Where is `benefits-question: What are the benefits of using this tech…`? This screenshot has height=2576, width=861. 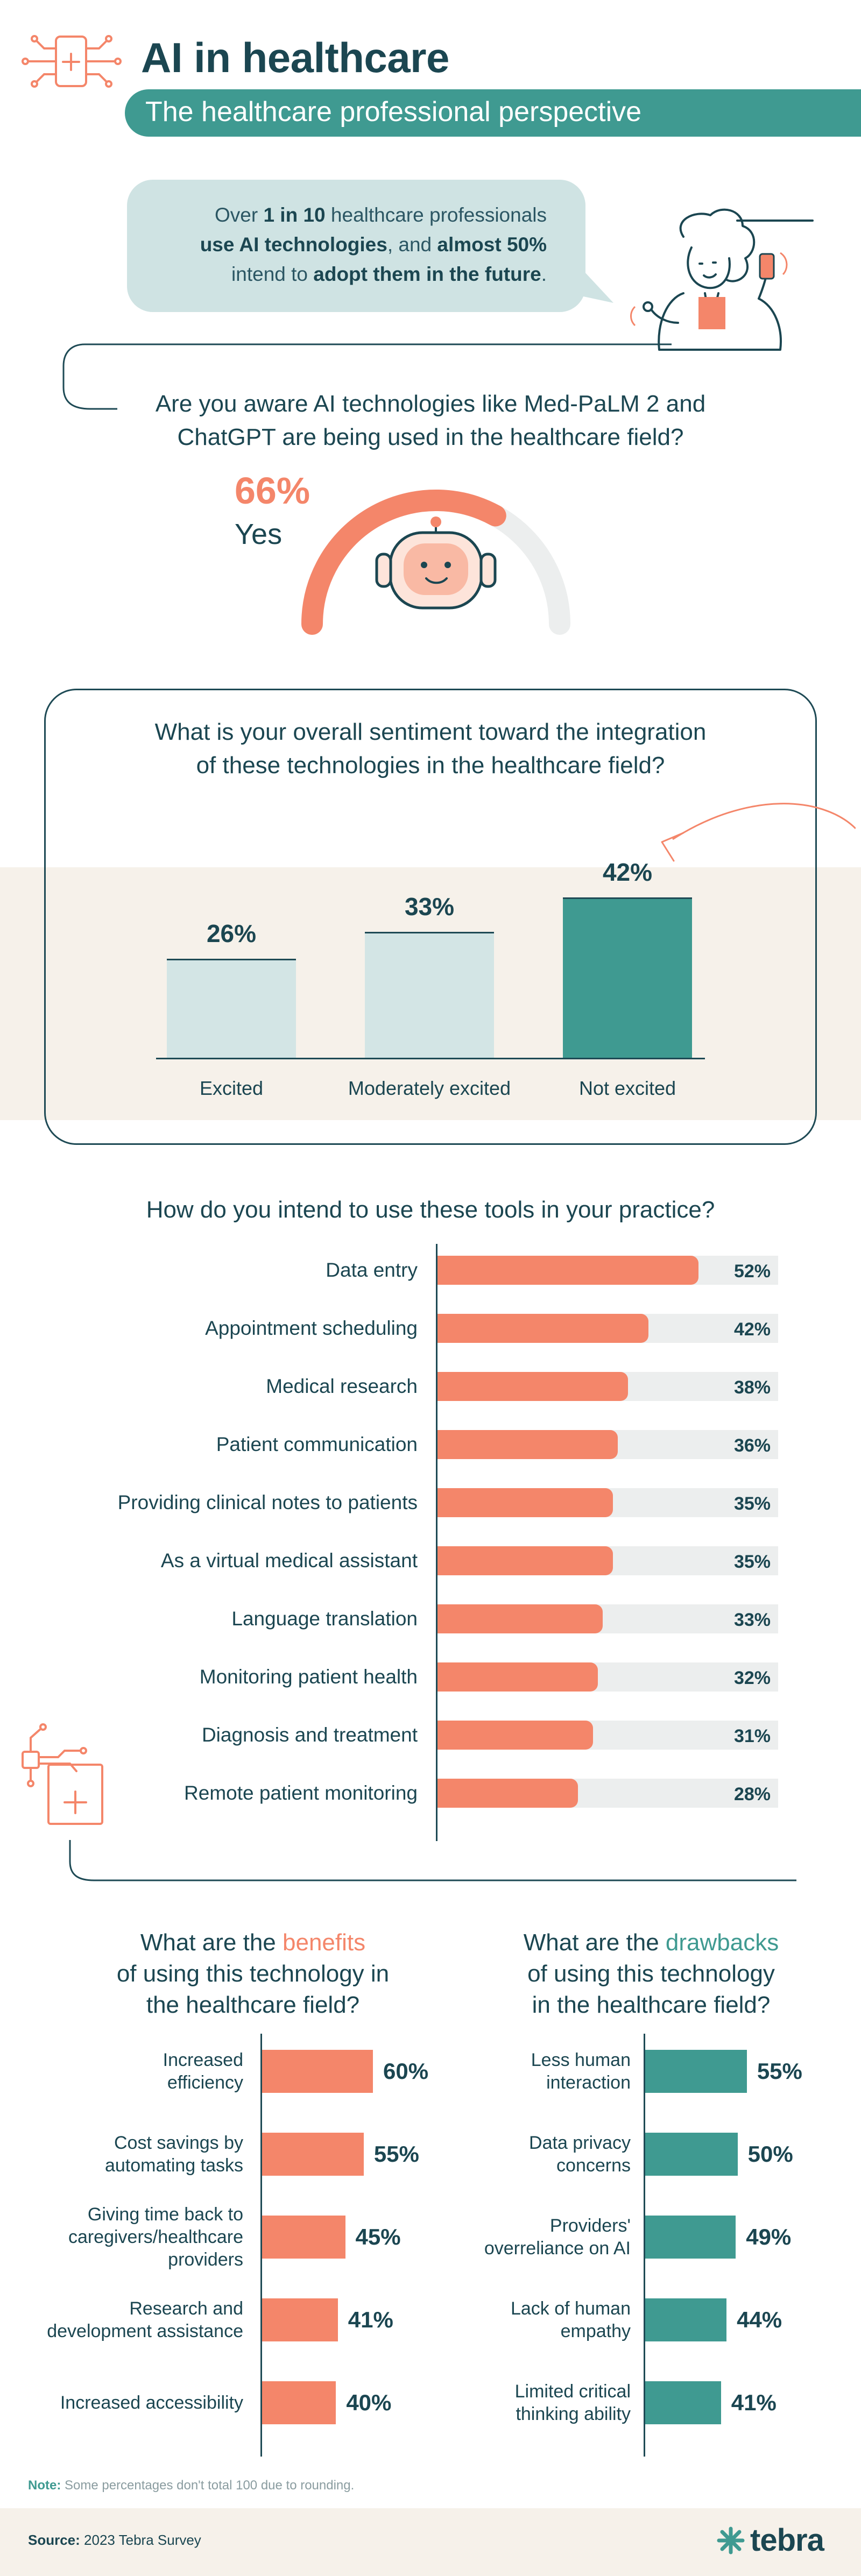
benefits-question: What are the benefits of using this tech… is located at coordinates (253, 1973).